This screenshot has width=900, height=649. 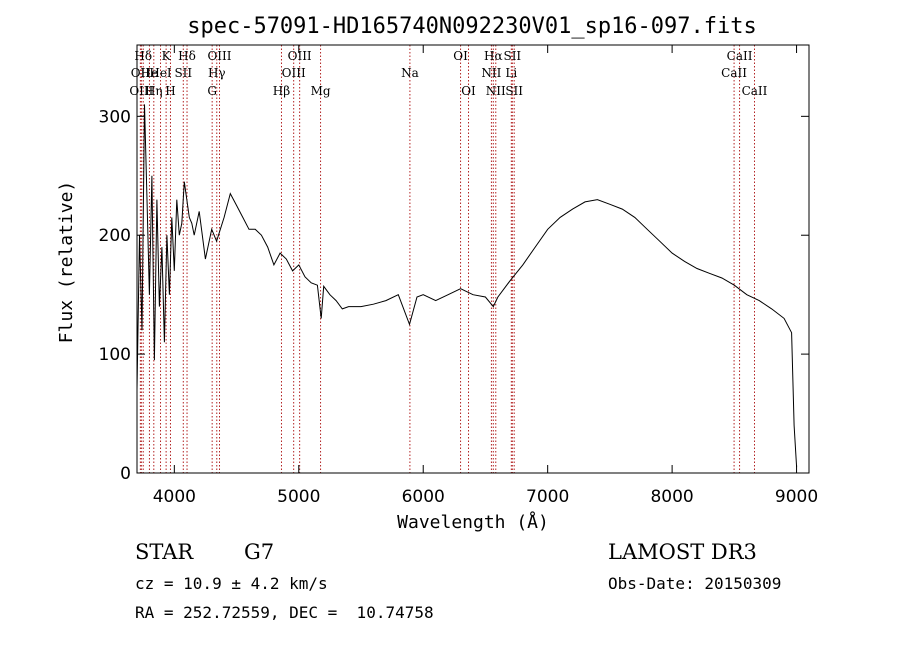 What do you see at coordinates (423, 497) in the screenshot?
I see `x-tick-label: 6000` at bounding box center [423, 497].